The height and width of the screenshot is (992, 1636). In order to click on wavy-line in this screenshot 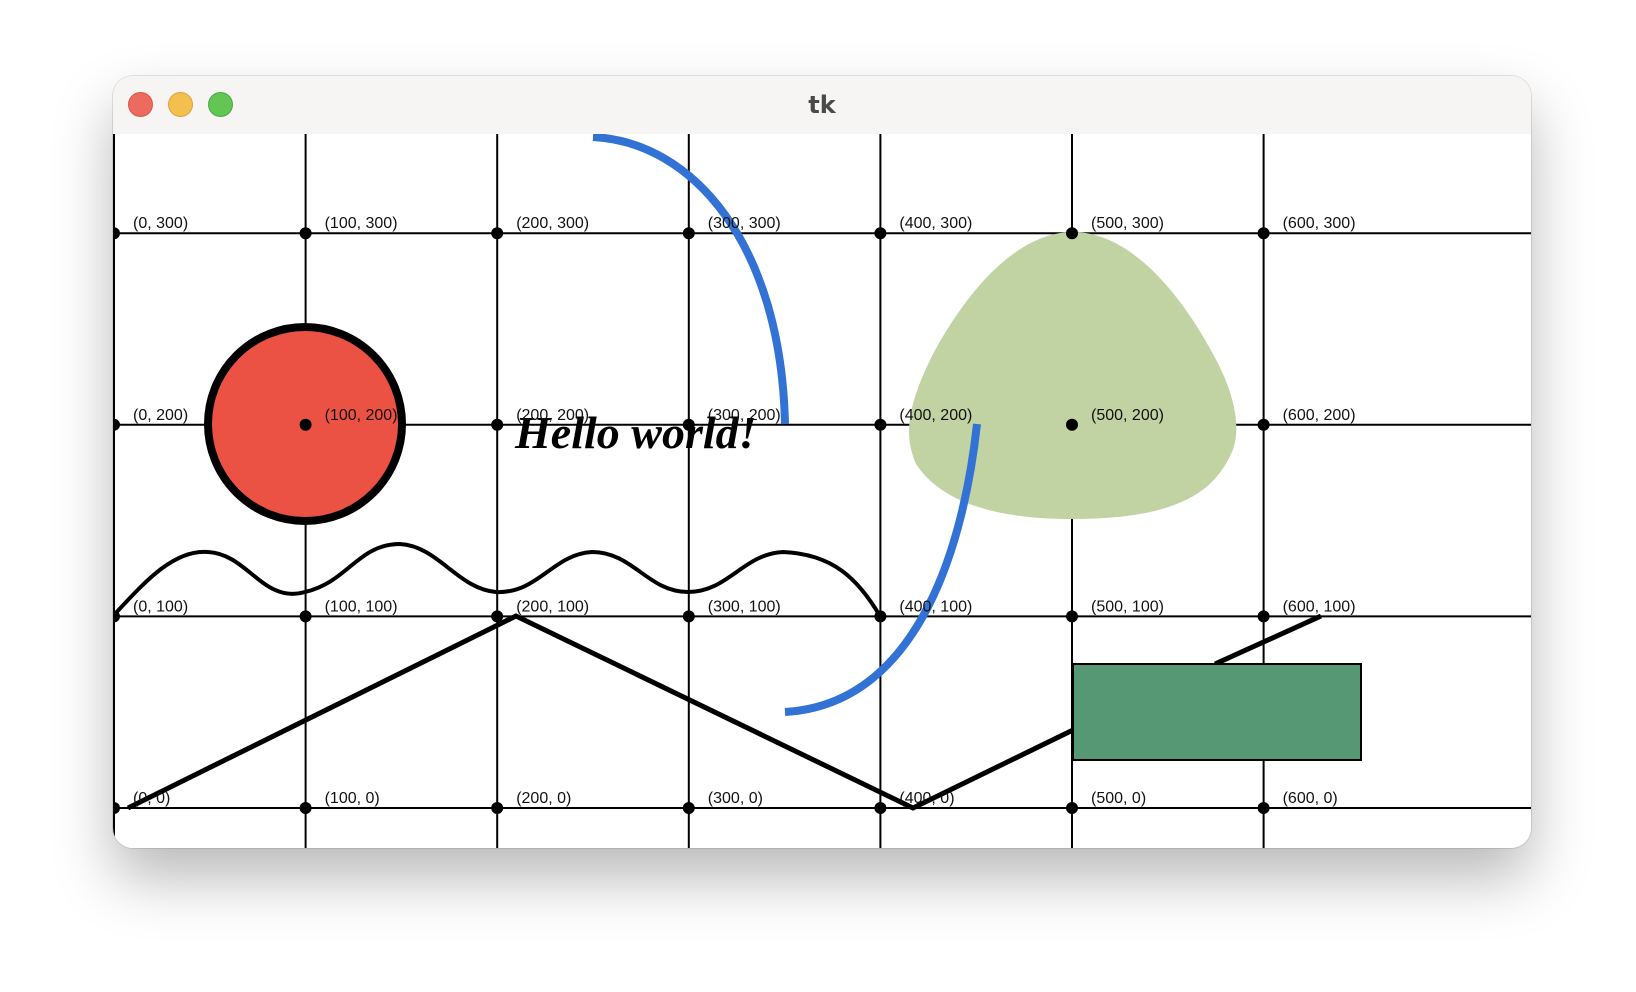, I will do `click(497, 579)`.